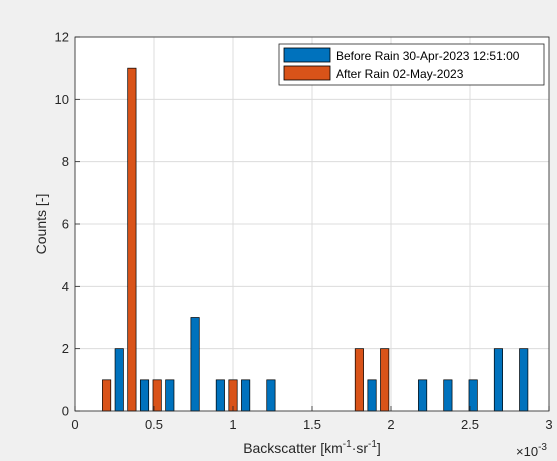  I want to click on legend-label-before-rain: Before Rain 30-Apr-2023 12:51:00, so click(428, 56).